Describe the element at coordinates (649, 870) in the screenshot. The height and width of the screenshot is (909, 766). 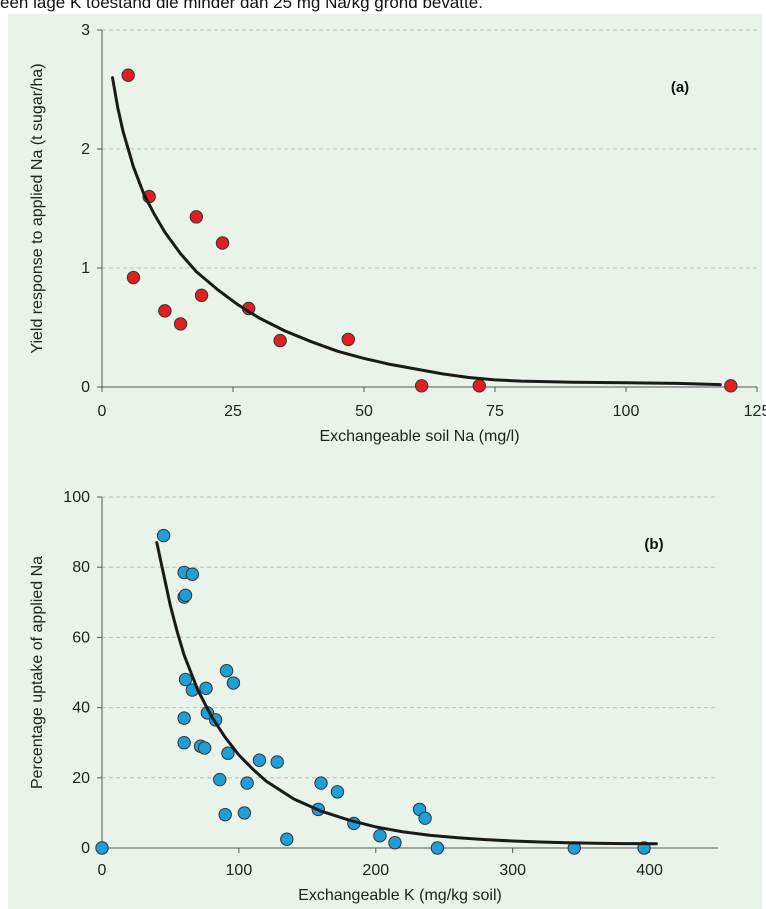
I see `x-tick-label-b: 400` at that location.